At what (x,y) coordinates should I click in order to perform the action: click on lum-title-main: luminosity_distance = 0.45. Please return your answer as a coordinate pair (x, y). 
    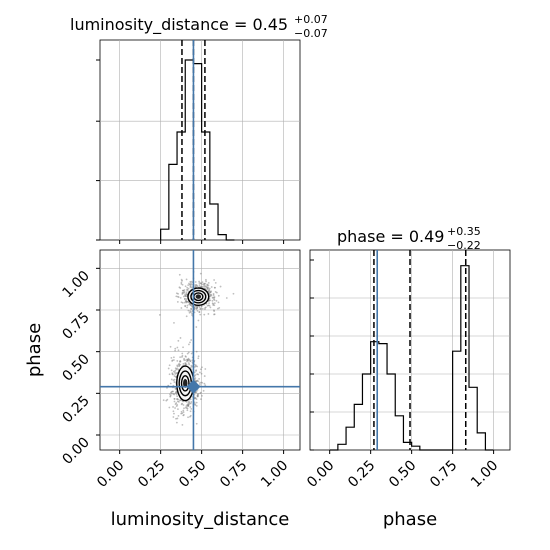
    Looking at the image, I should click on (179, 25).